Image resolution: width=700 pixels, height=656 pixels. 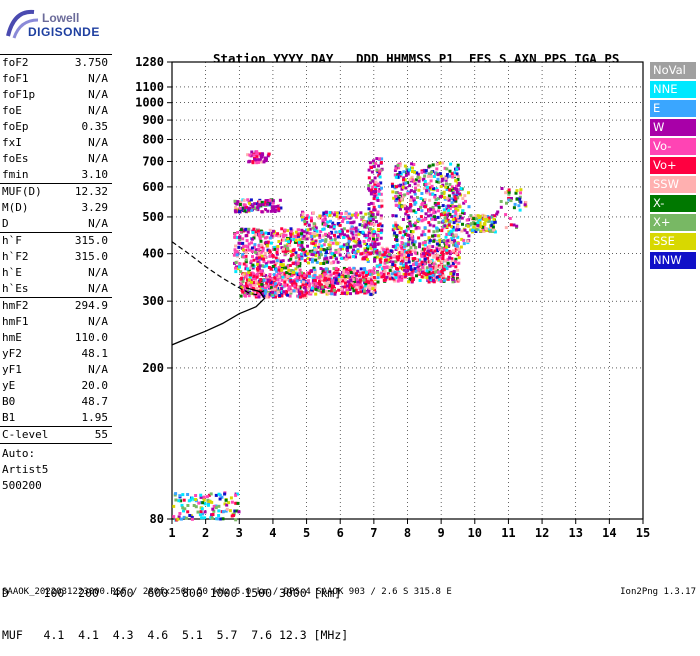 What do you see at coordinates (91, 240) in the screenshot?
I see `param-value: 315.0` at bounding box center [91, 240].